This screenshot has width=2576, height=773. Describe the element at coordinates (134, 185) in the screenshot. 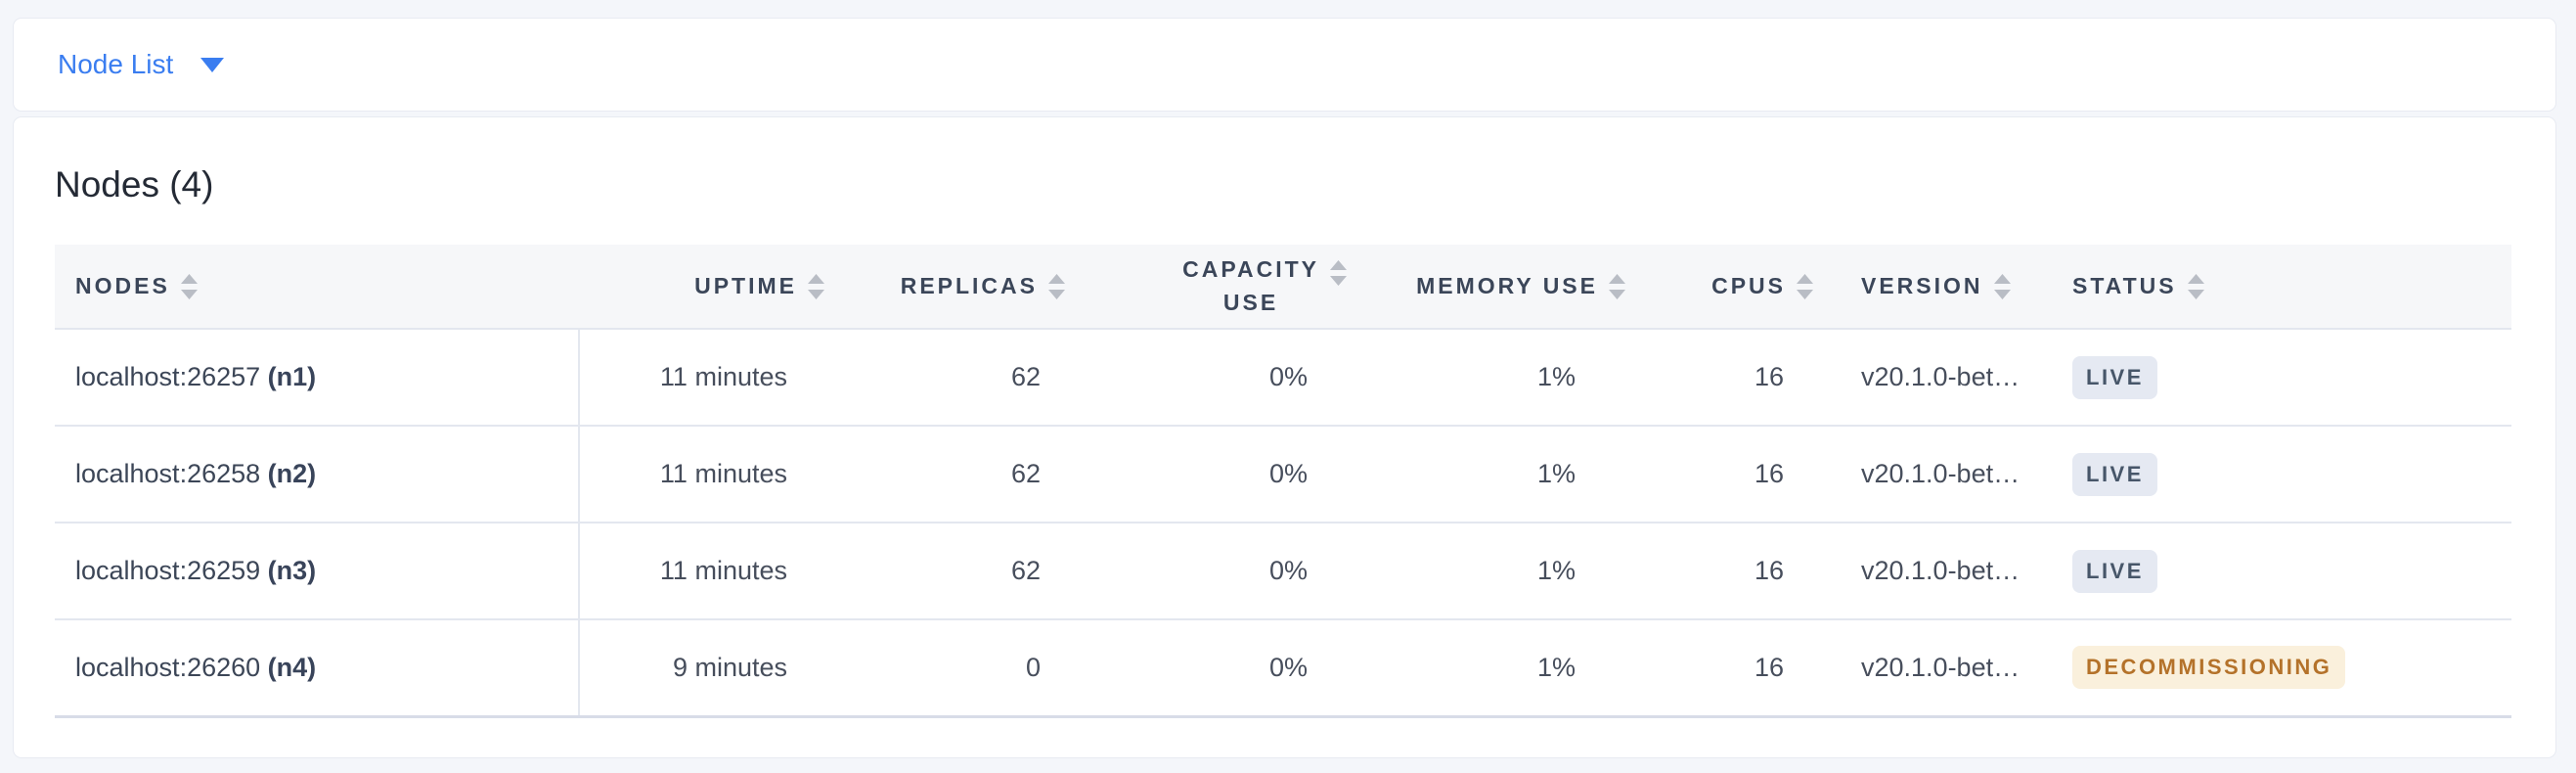

I see `panel-title: Nodes (4)` at that location.